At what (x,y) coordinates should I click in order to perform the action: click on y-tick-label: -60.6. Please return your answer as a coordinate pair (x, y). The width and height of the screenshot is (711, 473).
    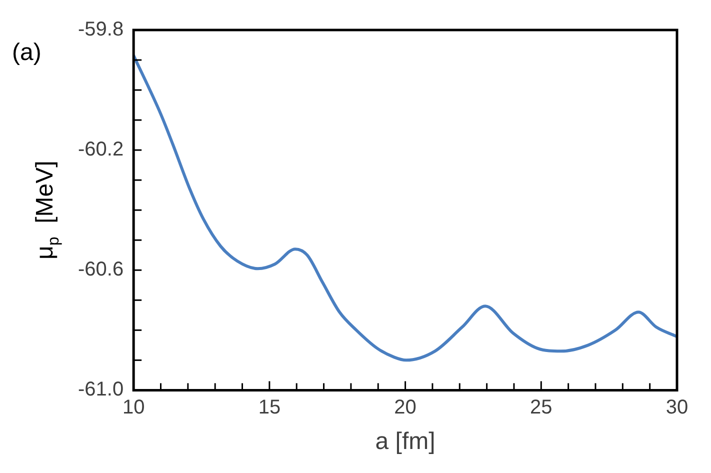
    Looking at the image, I should click on (101, 269).